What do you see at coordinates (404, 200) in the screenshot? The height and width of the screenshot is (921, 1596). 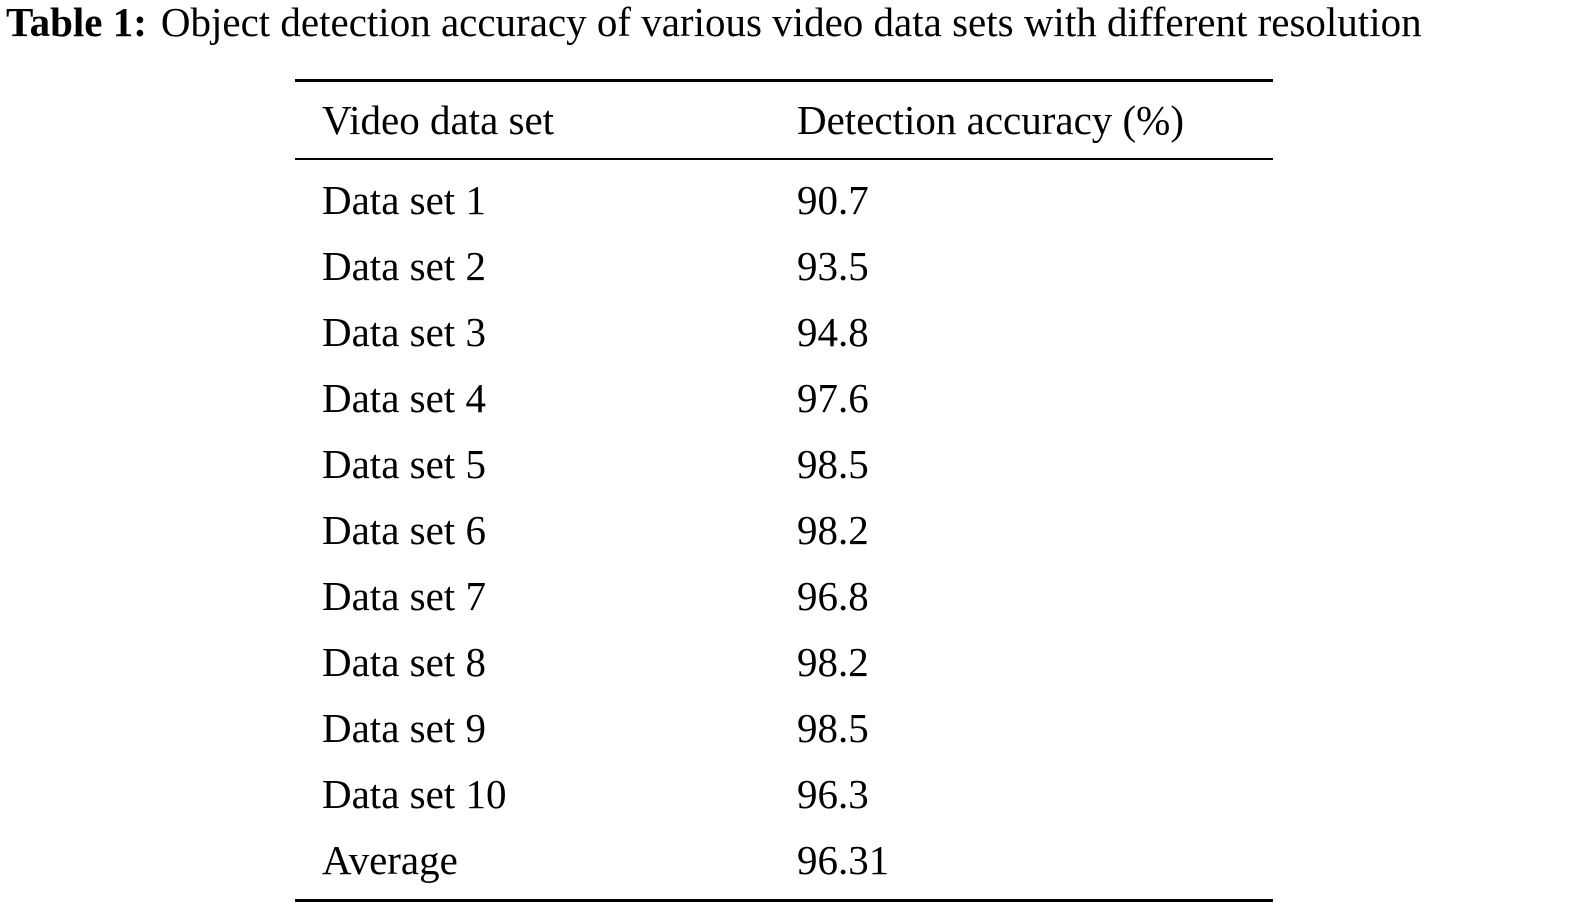 I see `table-row-label: Data set 1` at bounding box center [404, 200].